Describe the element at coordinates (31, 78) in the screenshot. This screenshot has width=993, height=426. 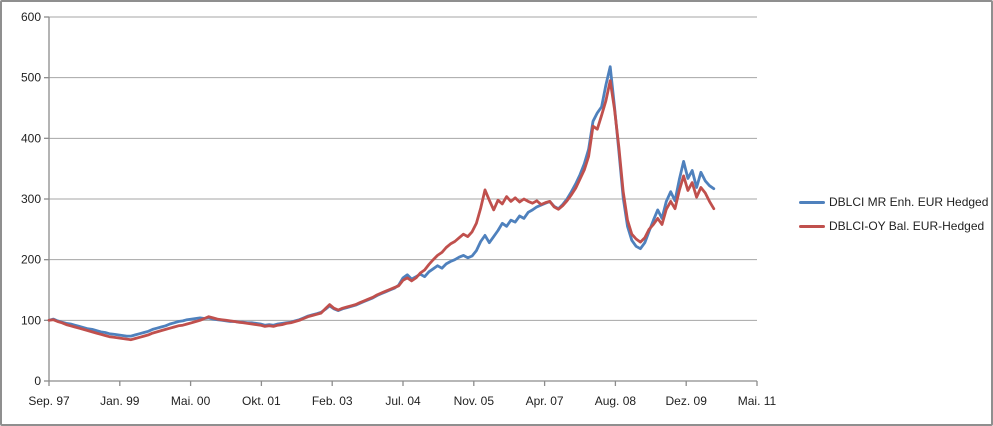
I see `y-tick-label-500: 500` at that location.